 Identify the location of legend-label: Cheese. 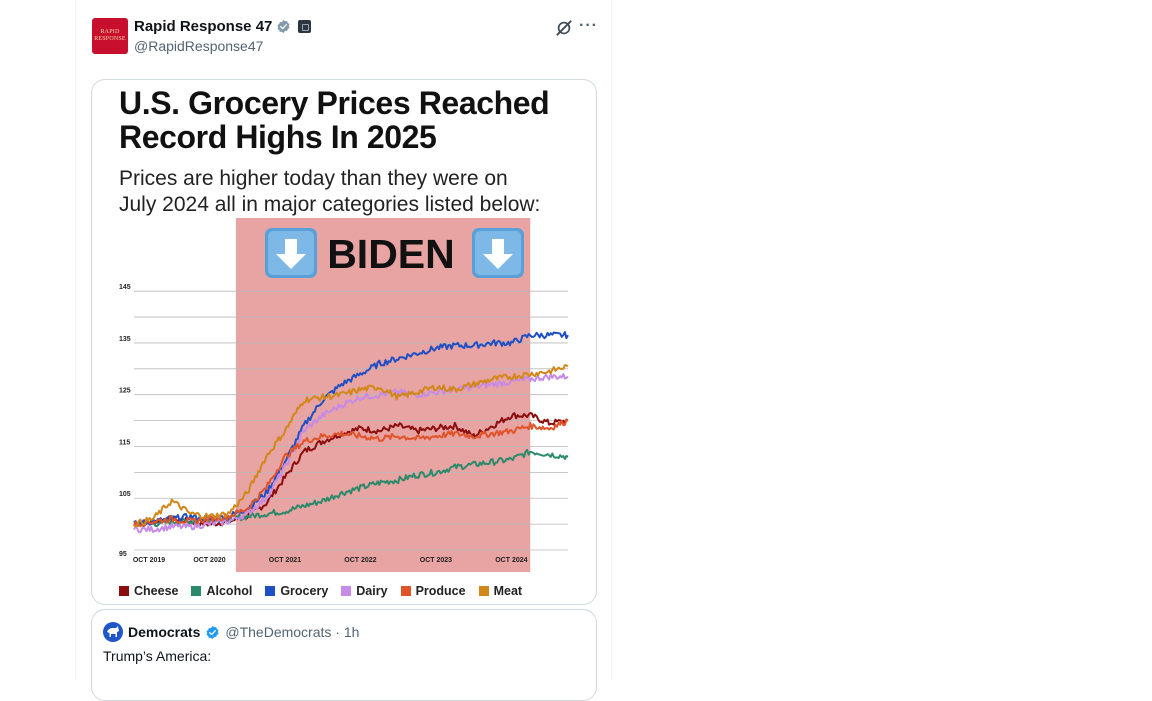
(156, 591).